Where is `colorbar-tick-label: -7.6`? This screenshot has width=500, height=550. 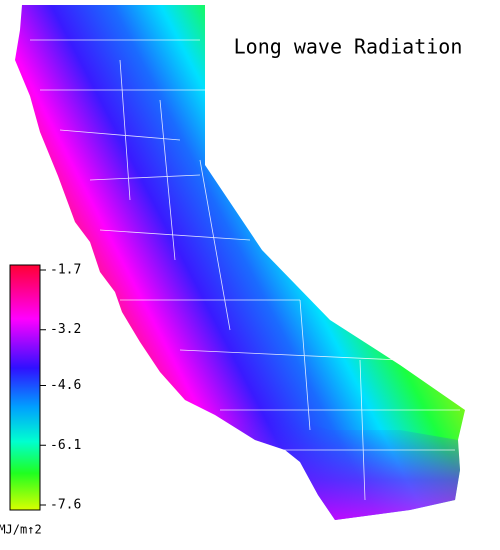
colorbar-tick-label: -7.6 is located at coordinates (65, 505).